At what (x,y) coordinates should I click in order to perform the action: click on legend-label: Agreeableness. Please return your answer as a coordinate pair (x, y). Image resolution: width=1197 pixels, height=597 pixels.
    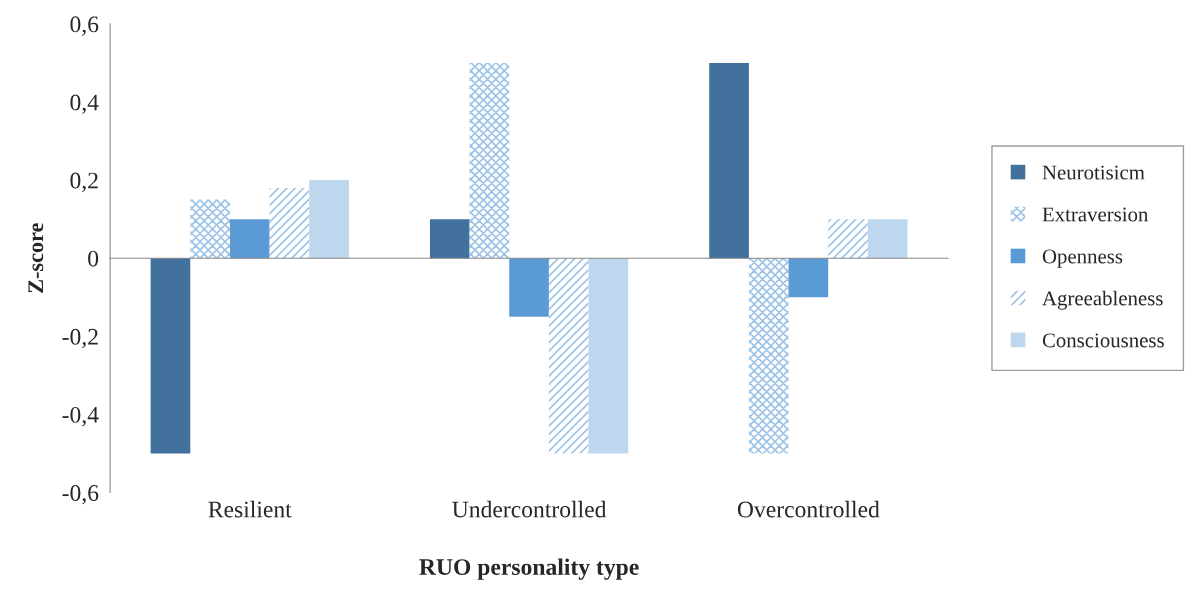
    Looking at the image, I should click on (1102, 300).